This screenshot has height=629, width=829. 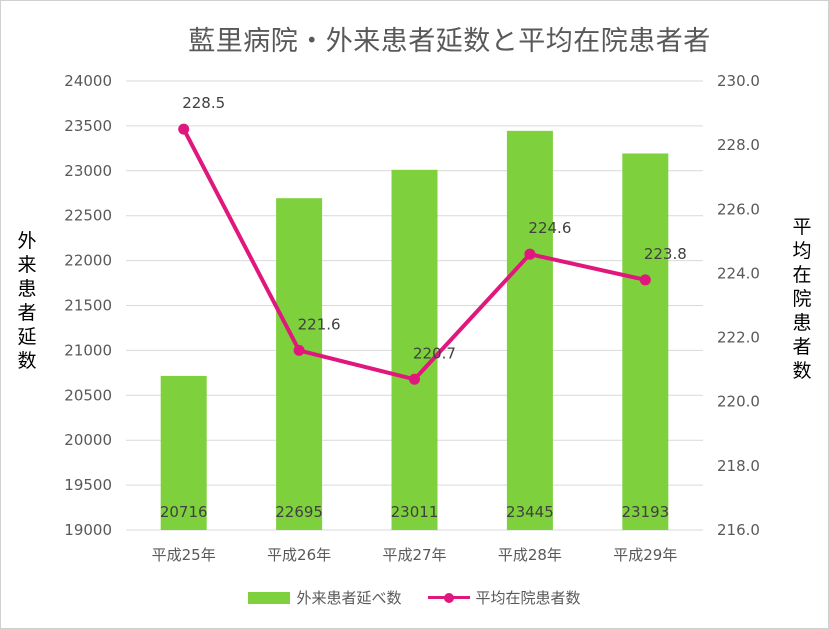 What do you see at coordinates (645, 512) in the screenshot?
I see `bar-data-label: 23193` at bounding box center [645, 512].